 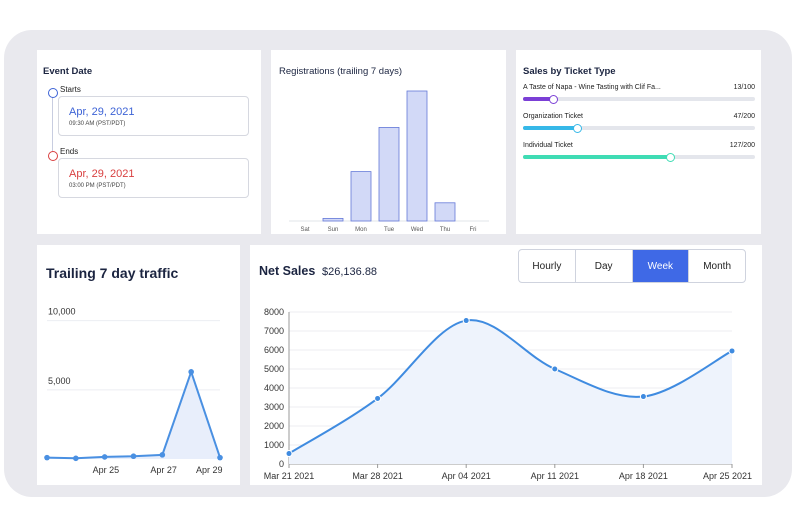 I want to click on registration-tick-thu: Thu, so click(x=445, y=230).